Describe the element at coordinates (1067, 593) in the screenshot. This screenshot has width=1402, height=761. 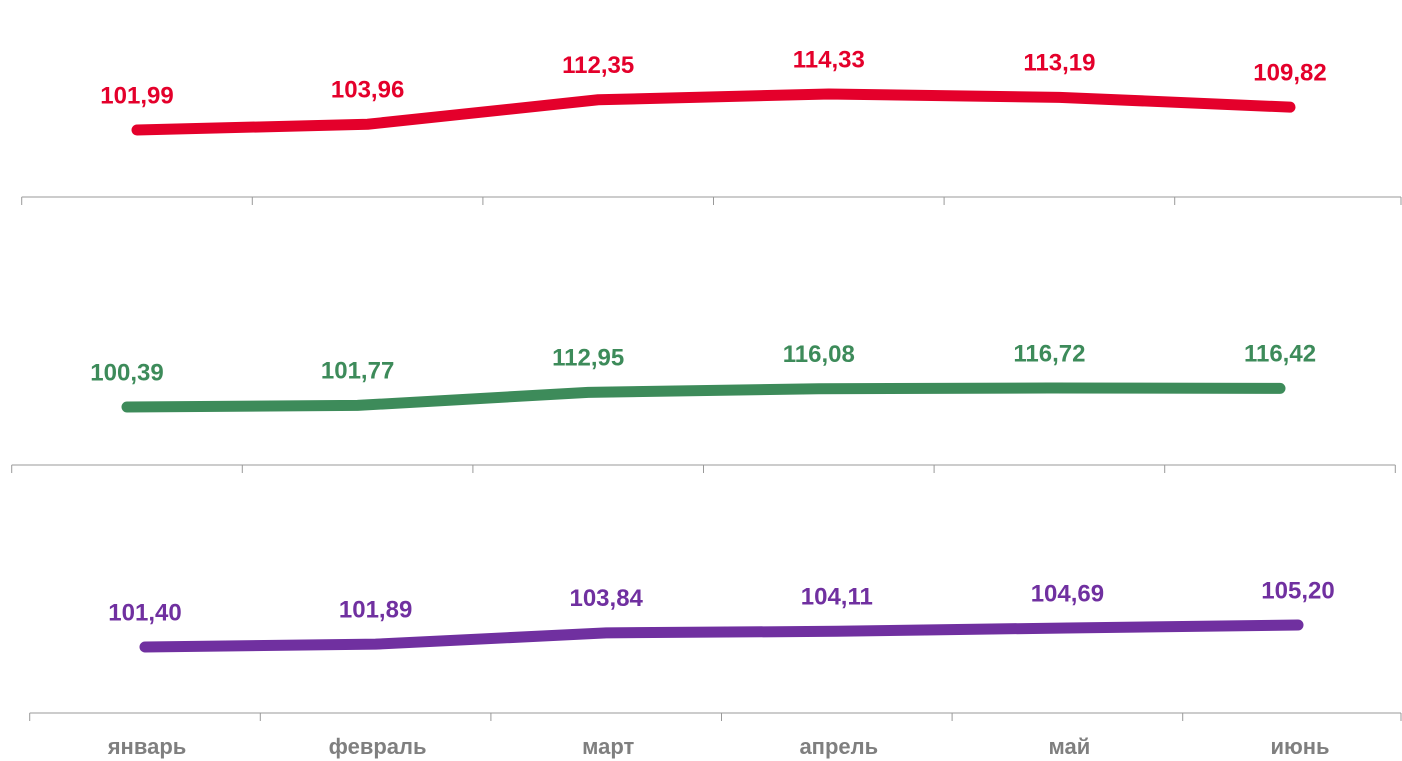
I see `data-label: 104,69` at that location.